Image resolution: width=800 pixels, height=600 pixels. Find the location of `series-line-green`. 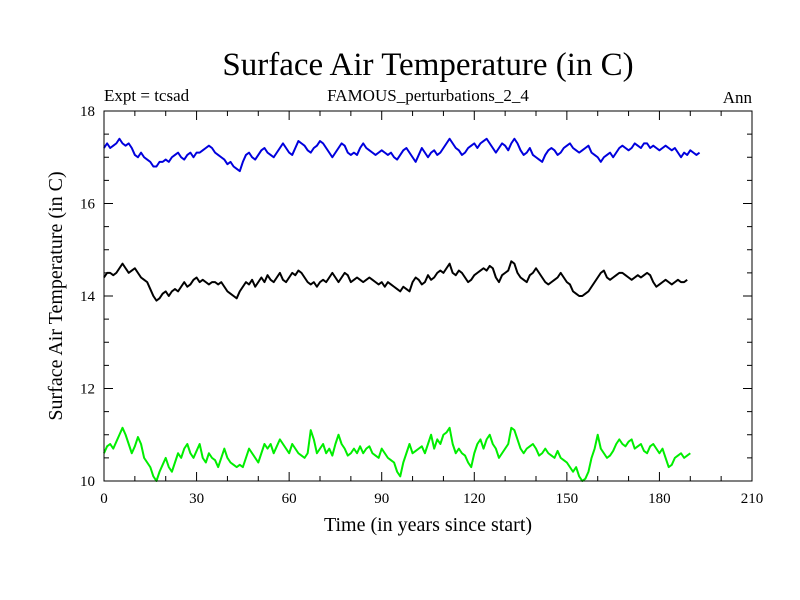

series-line-green is located at coordinates (397, 454).